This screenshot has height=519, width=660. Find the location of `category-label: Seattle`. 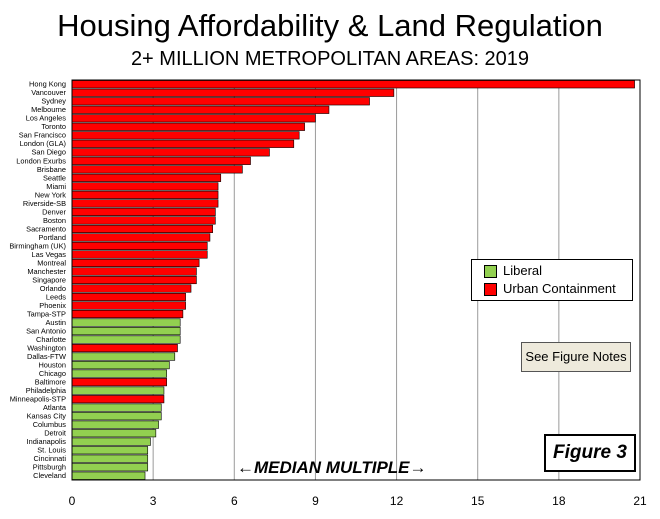

category-label: Seattle is located at coordinates (54, 177).